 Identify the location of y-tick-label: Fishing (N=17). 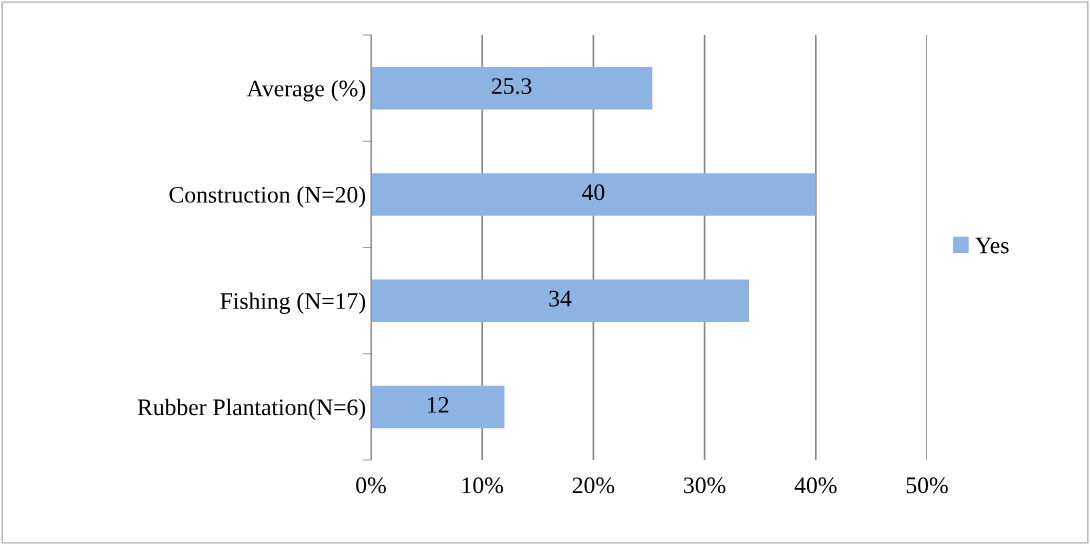
(293, 303).